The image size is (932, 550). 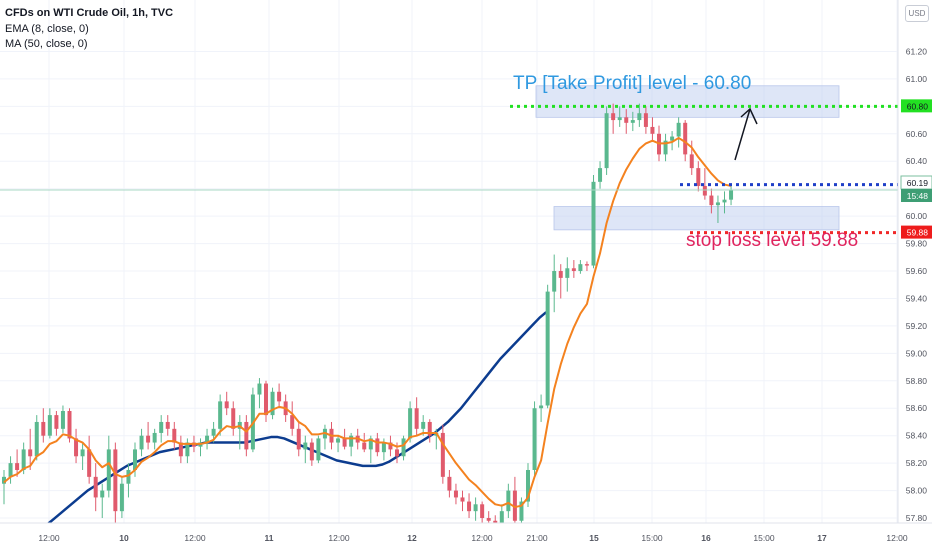 I want to click on price-zones, so click(x=687, y=158).